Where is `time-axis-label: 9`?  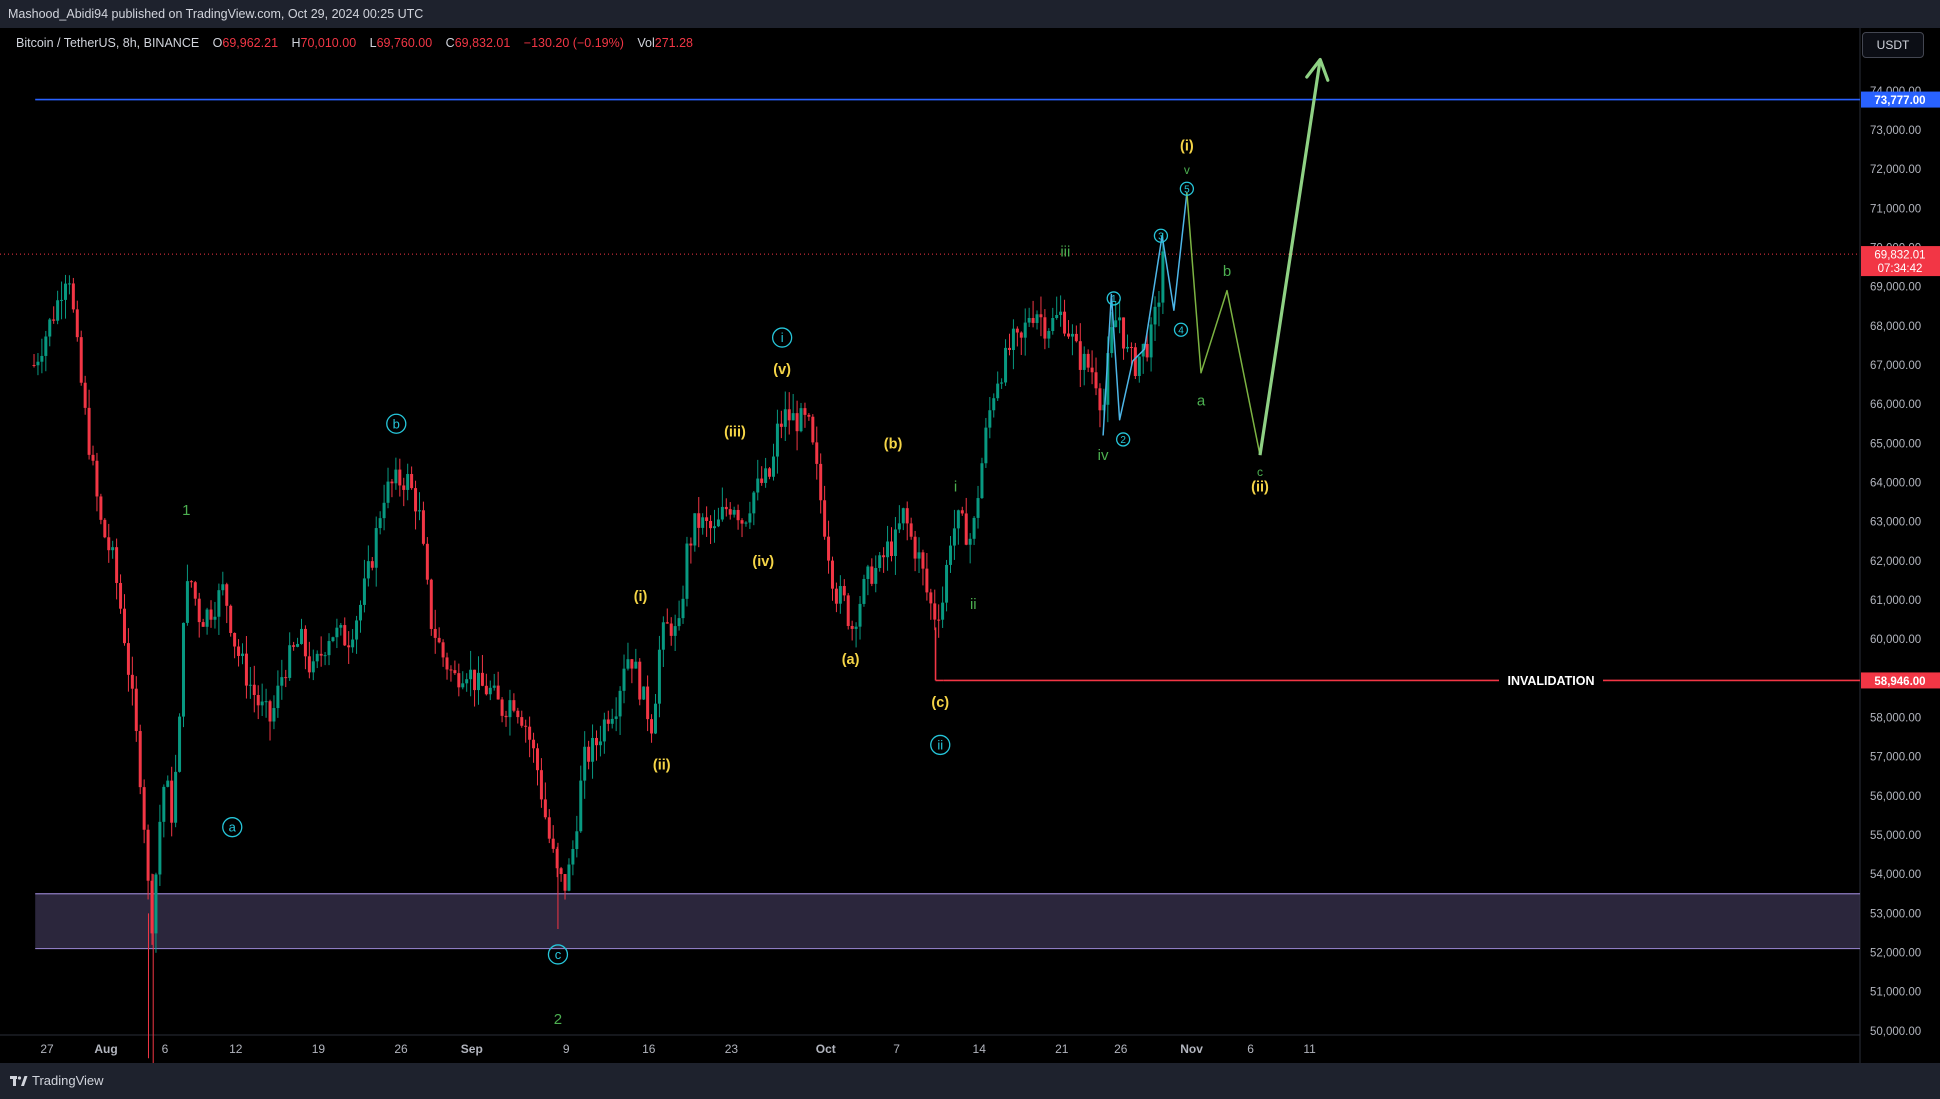
time-axis-label: 9 is located at coordinates (566, 1049).